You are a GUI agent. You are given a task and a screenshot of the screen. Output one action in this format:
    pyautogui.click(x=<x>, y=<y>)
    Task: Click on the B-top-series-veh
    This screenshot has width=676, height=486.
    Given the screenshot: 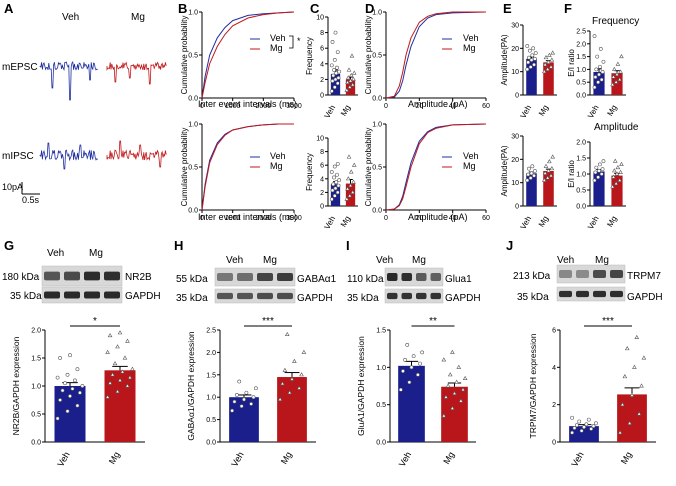 What is the action you would take?
    pyautogui.click(x=248, y=55)
    